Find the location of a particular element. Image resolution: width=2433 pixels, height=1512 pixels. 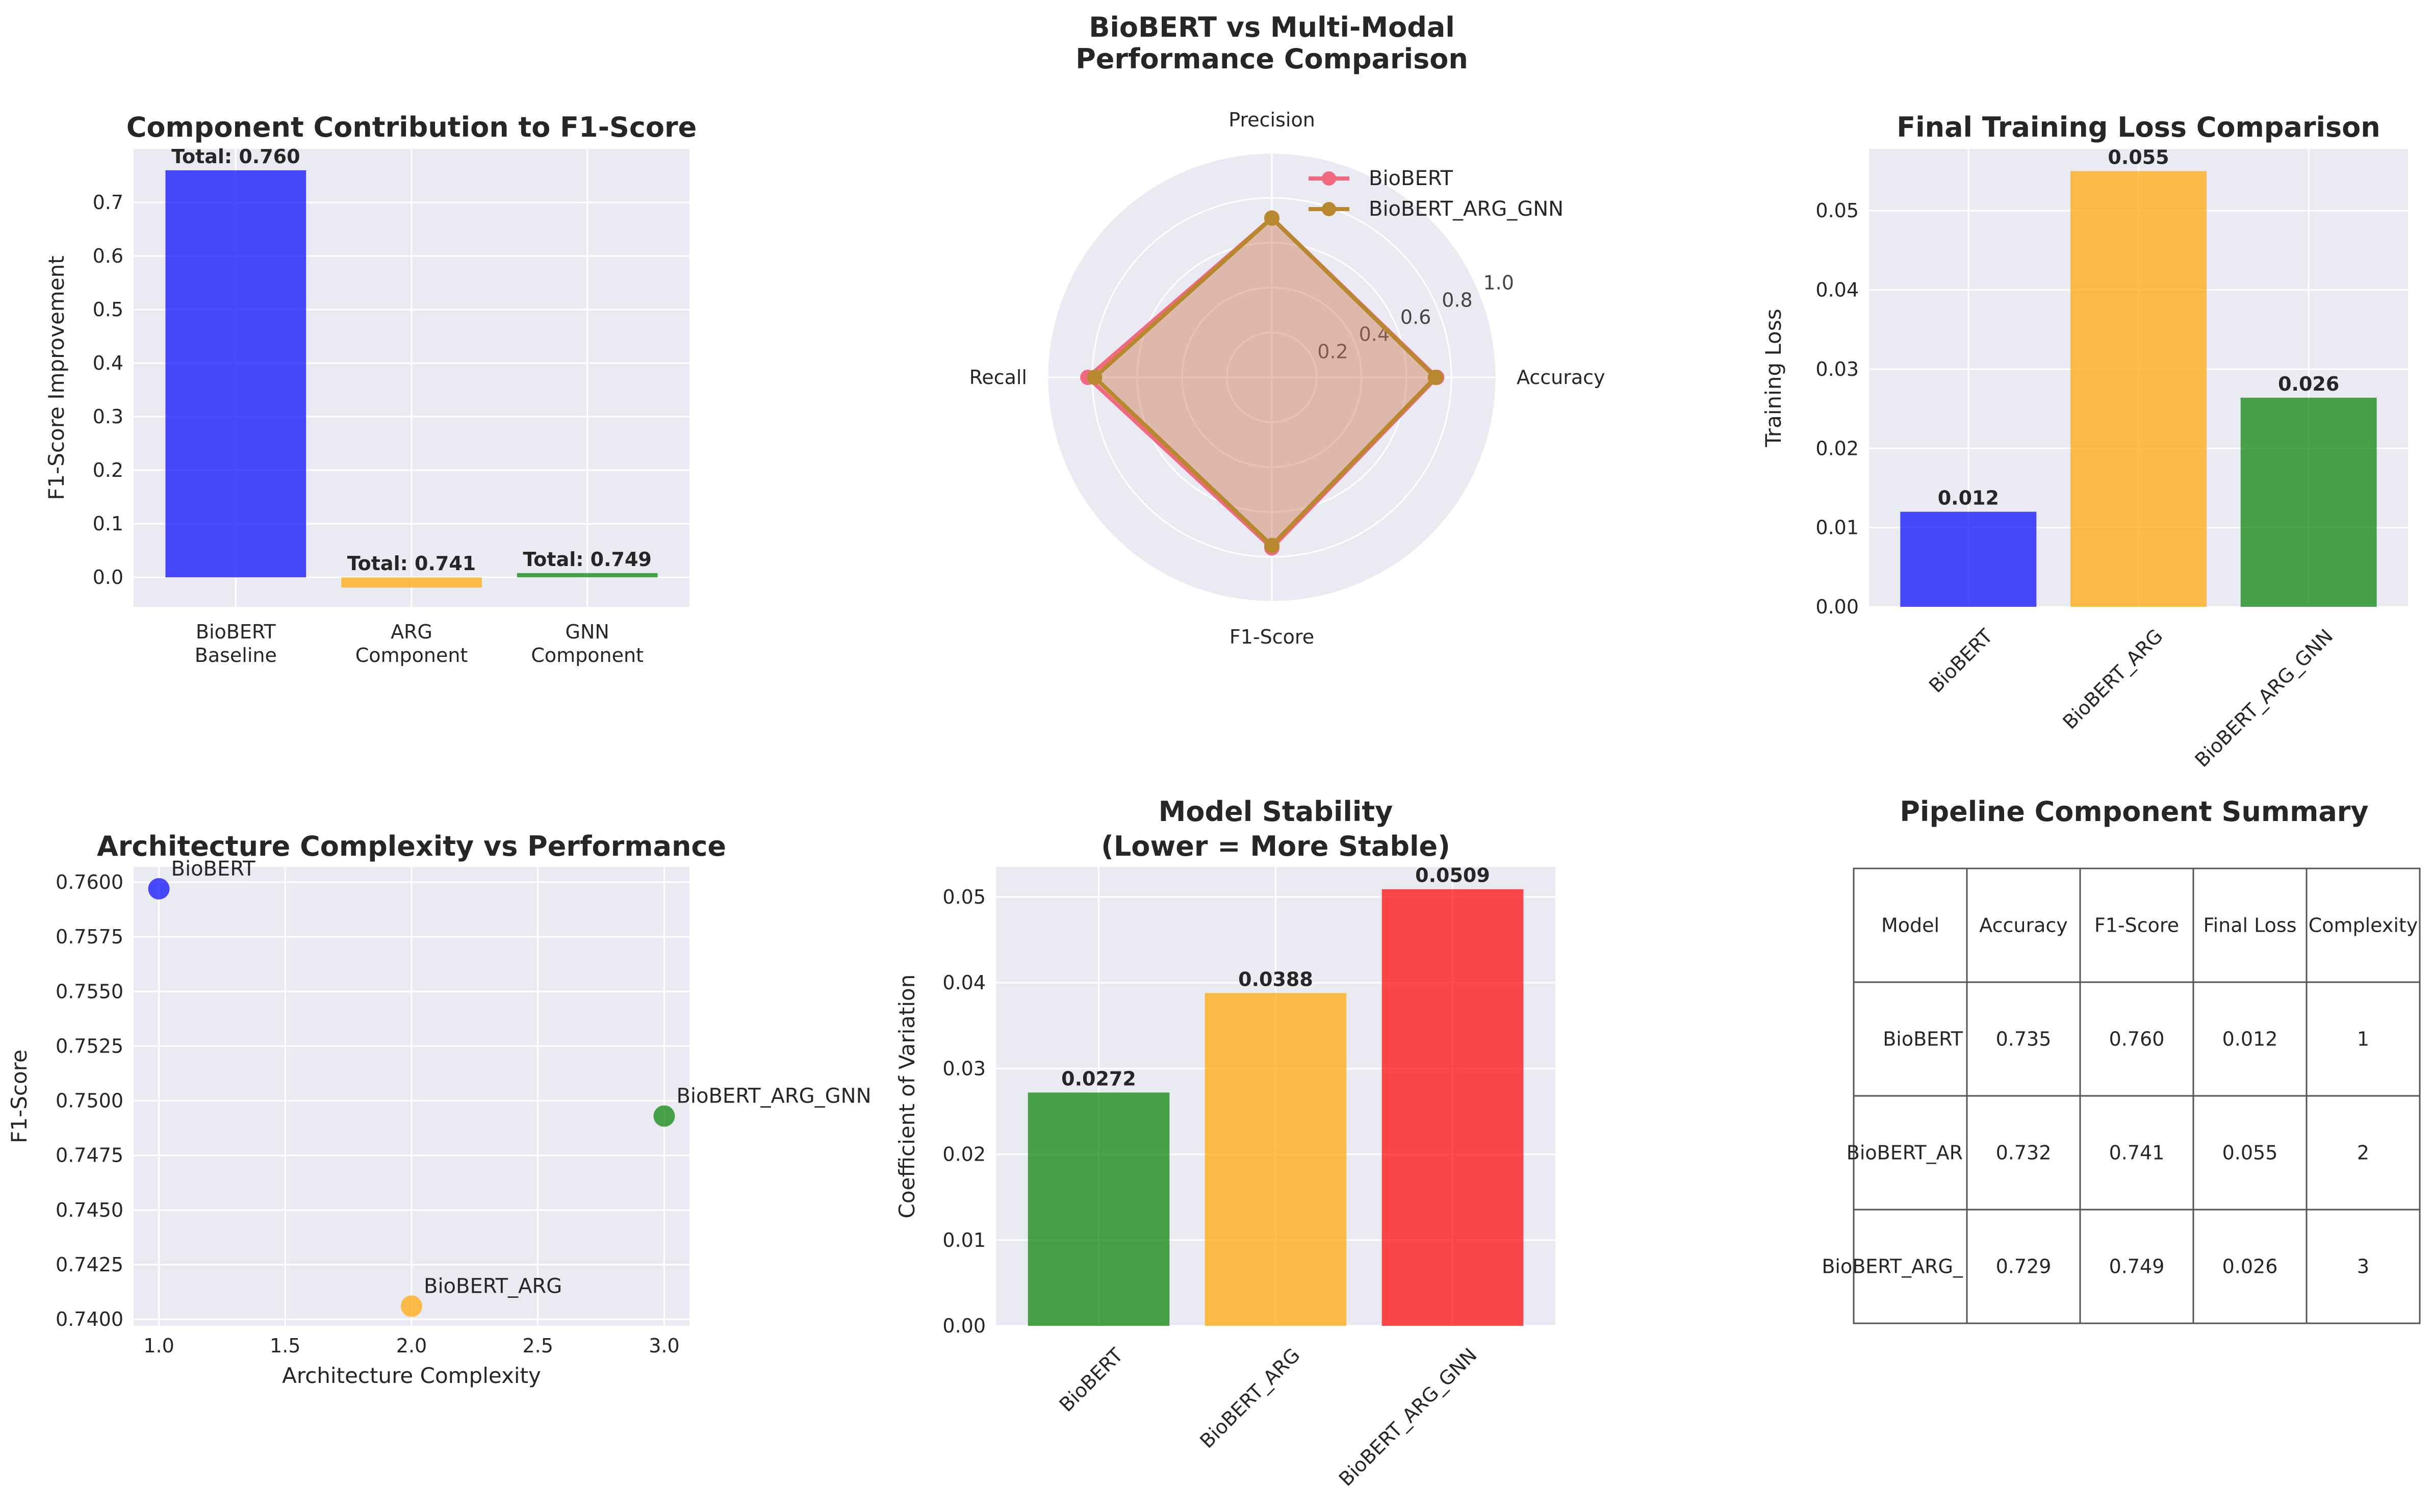

summary-cell: 3 is located at coordinates (2363, 1267).